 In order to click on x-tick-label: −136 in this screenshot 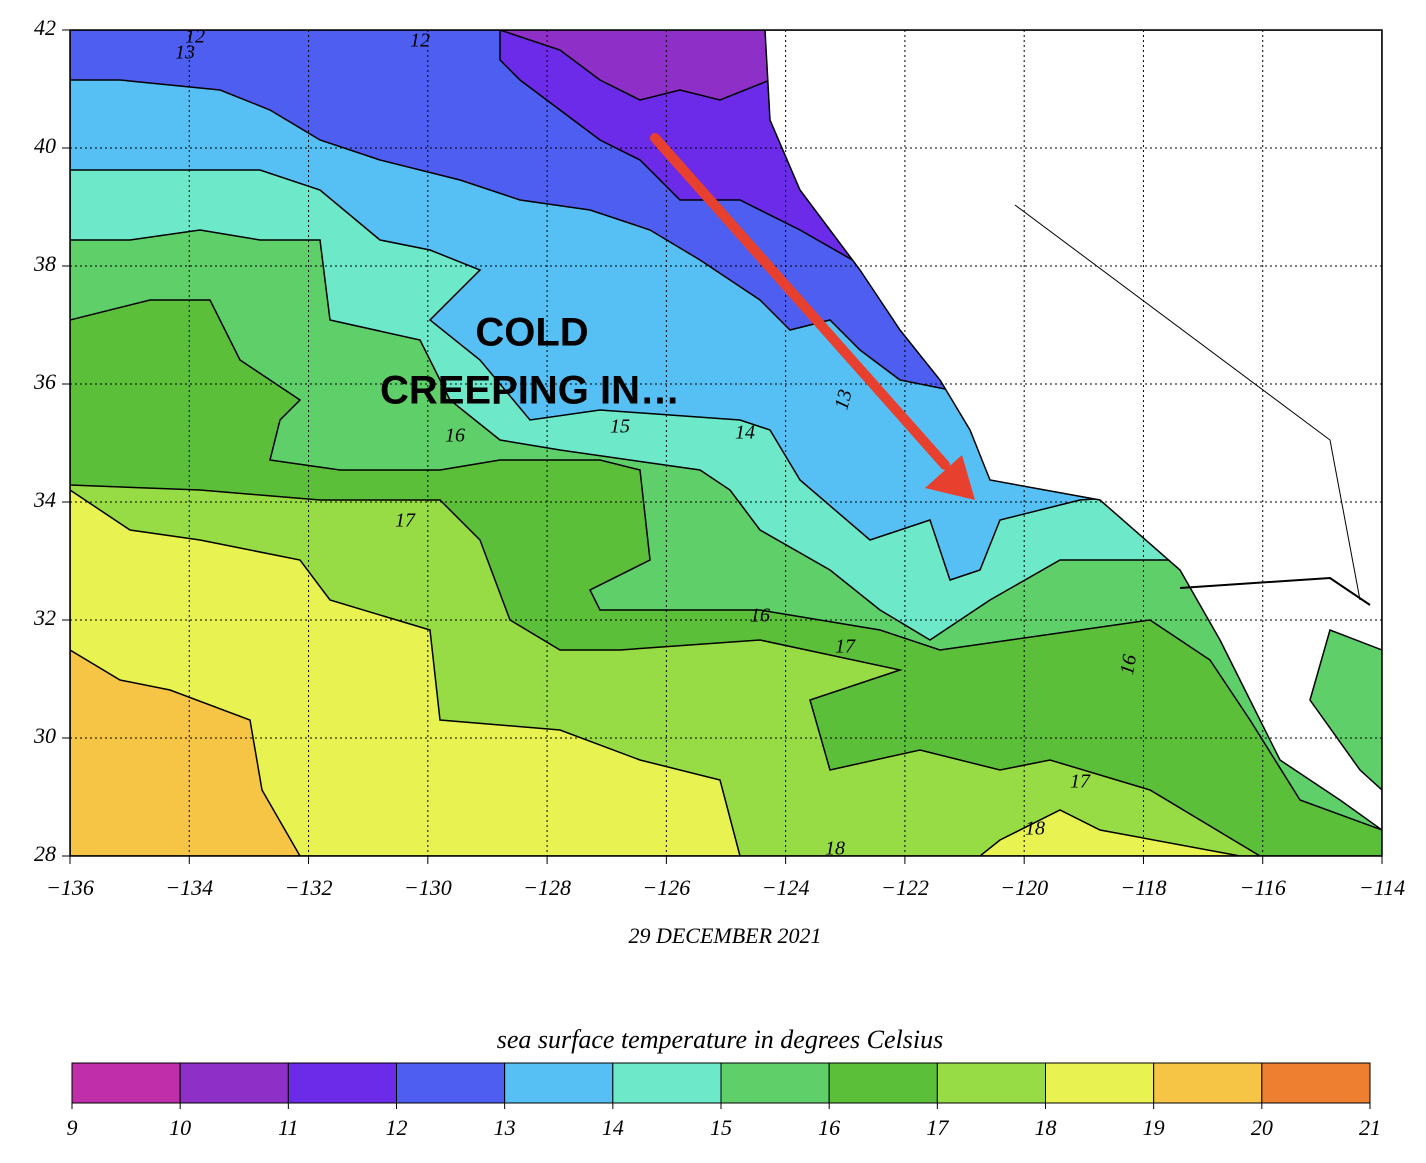, I will do `click(70, 887)`.